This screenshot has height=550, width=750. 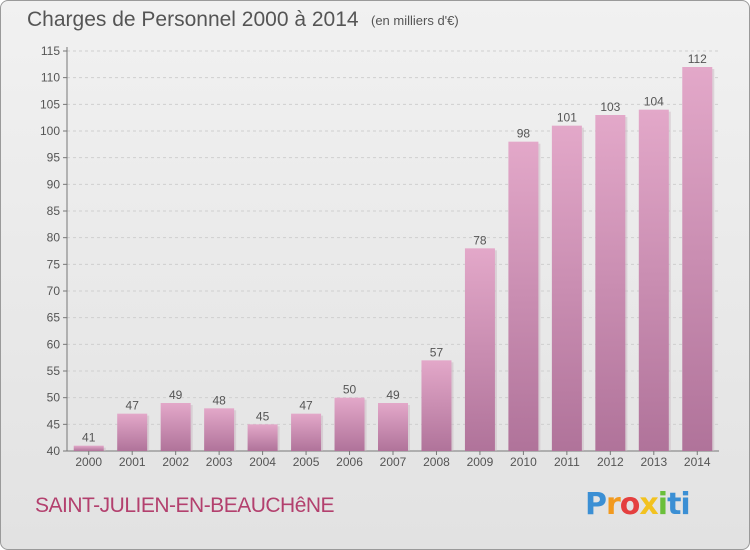 What do you see at coordinates (193, 19) in the screenshot?
I see `chart-title: Charges de Personnel 2000 à 2014` at bounding box center [193, 19].